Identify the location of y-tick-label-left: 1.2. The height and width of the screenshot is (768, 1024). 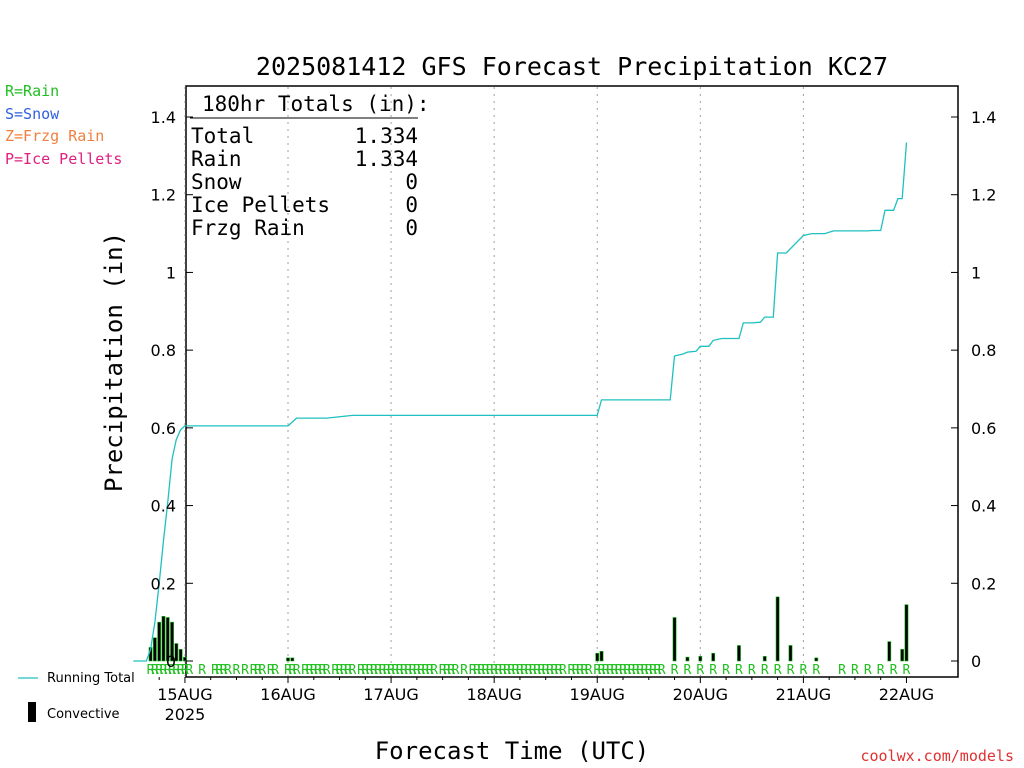
(163, 195).